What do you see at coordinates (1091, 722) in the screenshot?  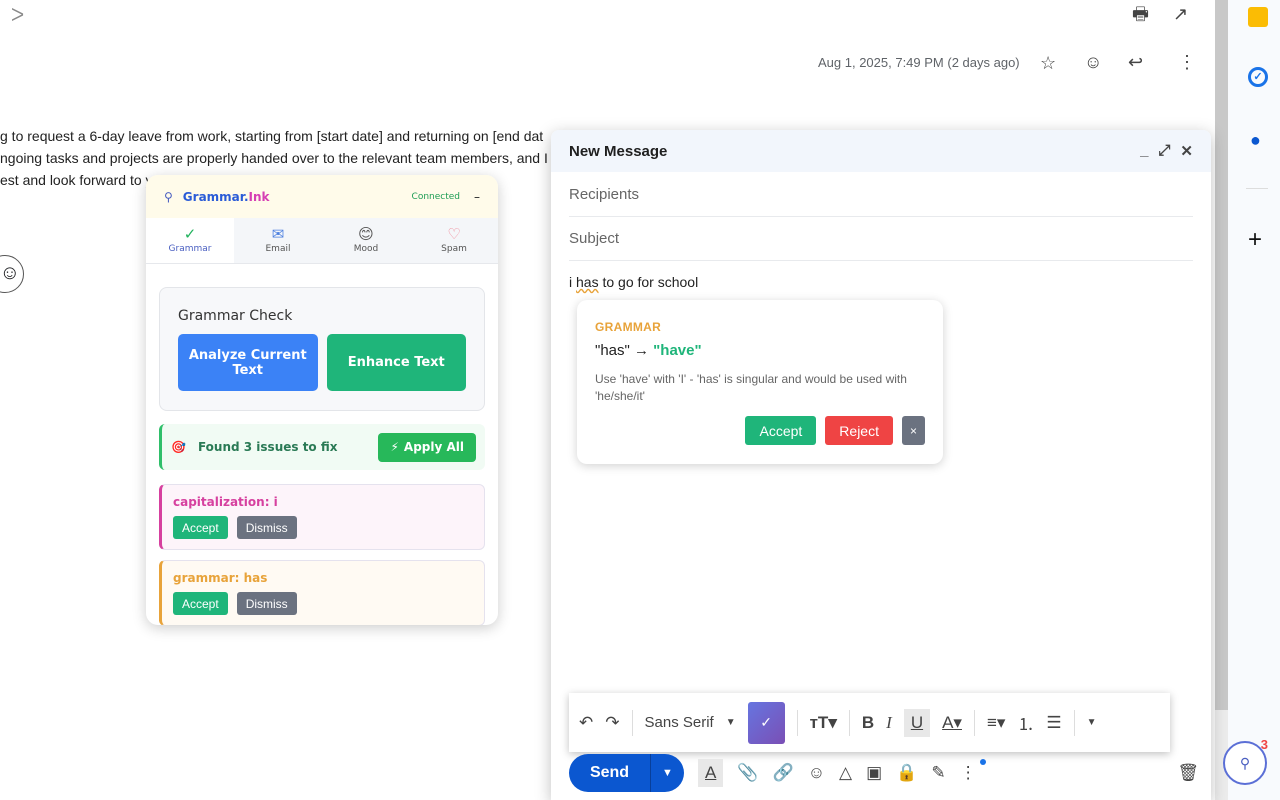 I see `more-formatting-icon: ▼` at bounding box center [1091, 722].